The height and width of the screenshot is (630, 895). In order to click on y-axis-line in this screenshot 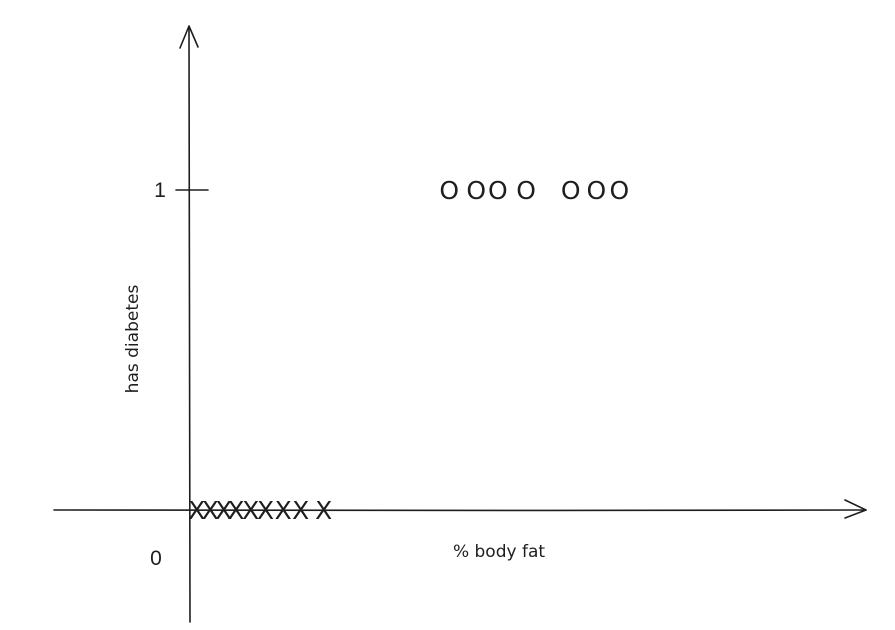, I will do `click(189, 325)`.